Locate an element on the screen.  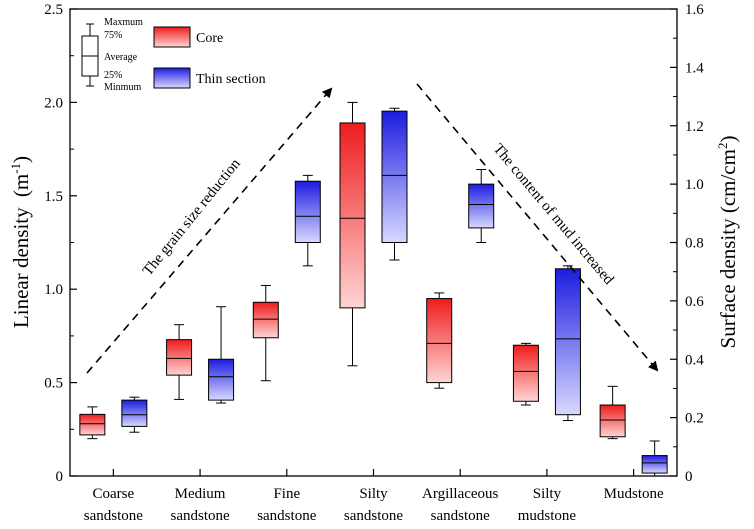
right-axis-tick-label: 1.6 is located at coordinates (694, 10).